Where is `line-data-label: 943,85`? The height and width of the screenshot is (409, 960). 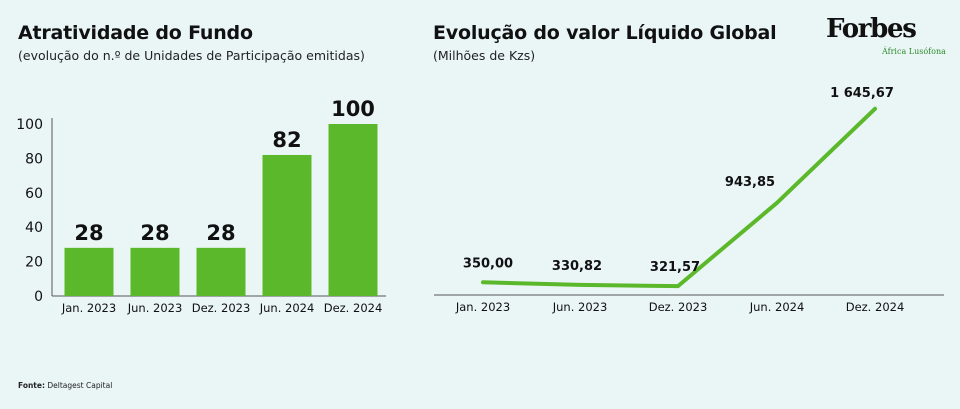 line-data-label: 943,85 is located at coordinates (750, 182).